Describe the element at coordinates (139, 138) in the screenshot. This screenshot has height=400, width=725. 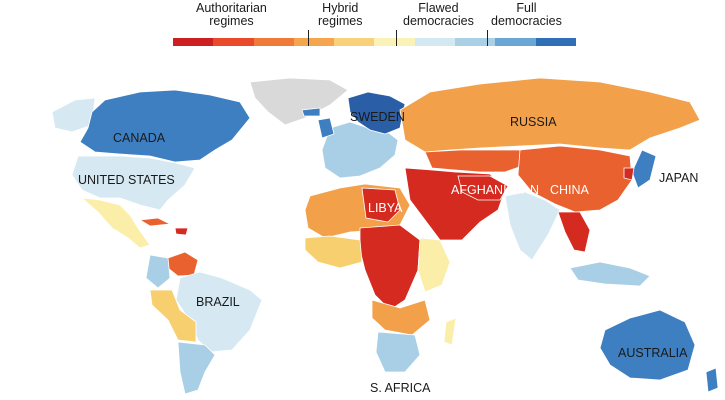
I see `label-canada: CANADA` at that location.